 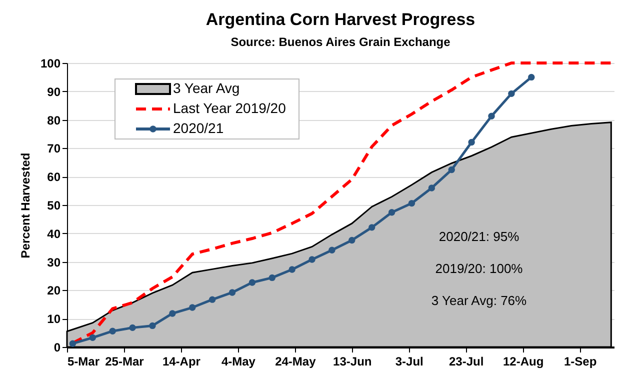 I want to click on y-tick-label: 90, so click(x=54, y=91).